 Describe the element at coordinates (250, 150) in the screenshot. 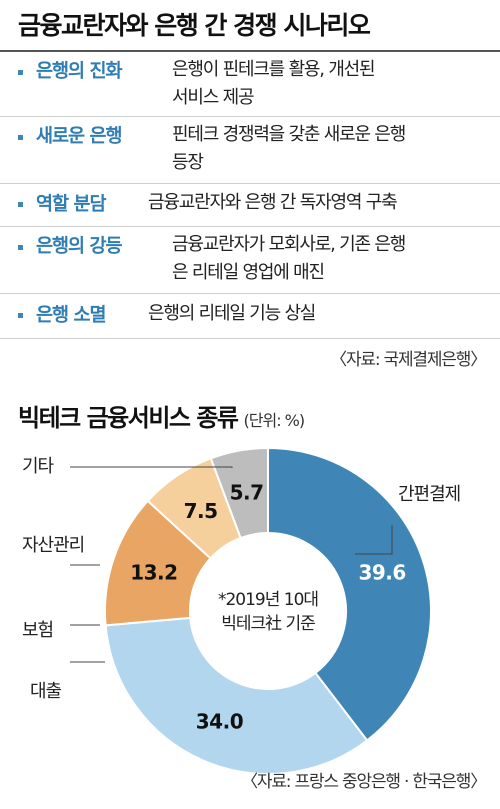

I see `scenario-row: 새로운 은행 핀테크 경쟁력을 갖춘 새로운 은행 등장` at that location.